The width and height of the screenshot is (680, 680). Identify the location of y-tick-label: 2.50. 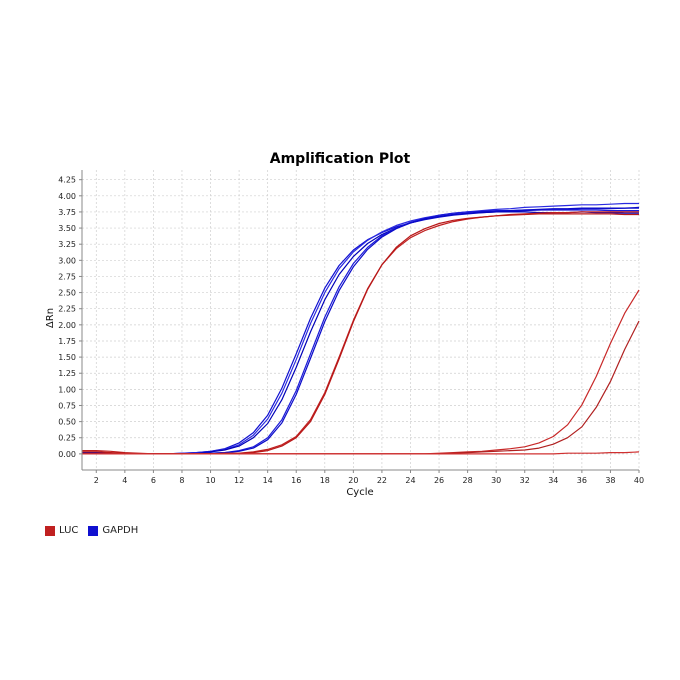
(67, 293).